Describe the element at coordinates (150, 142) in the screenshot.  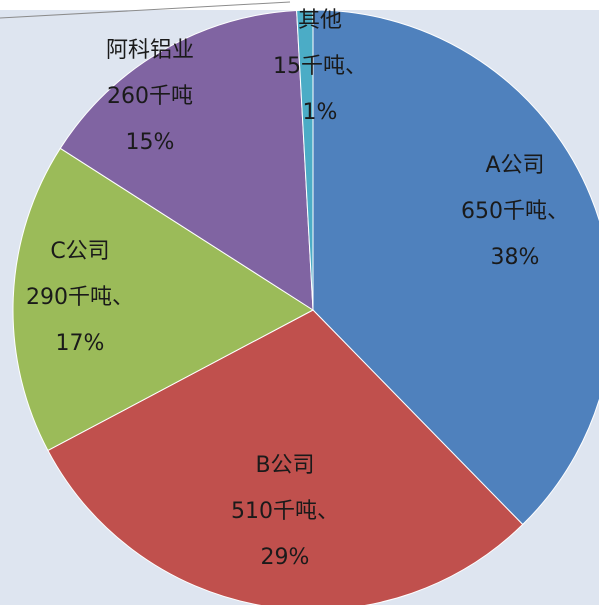
I see `data-label-alcoa-percent: 15%` at that location.